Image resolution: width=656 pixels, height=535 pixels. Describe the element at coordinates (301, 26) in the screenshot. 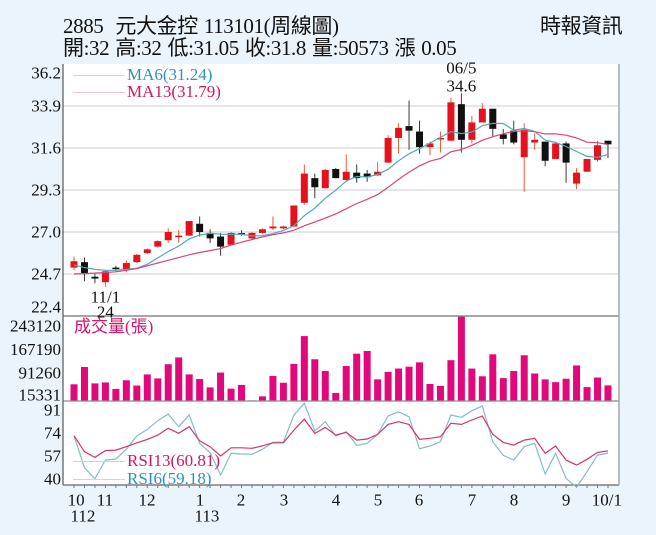

I see `chart-type: (周線圖)` at that location.